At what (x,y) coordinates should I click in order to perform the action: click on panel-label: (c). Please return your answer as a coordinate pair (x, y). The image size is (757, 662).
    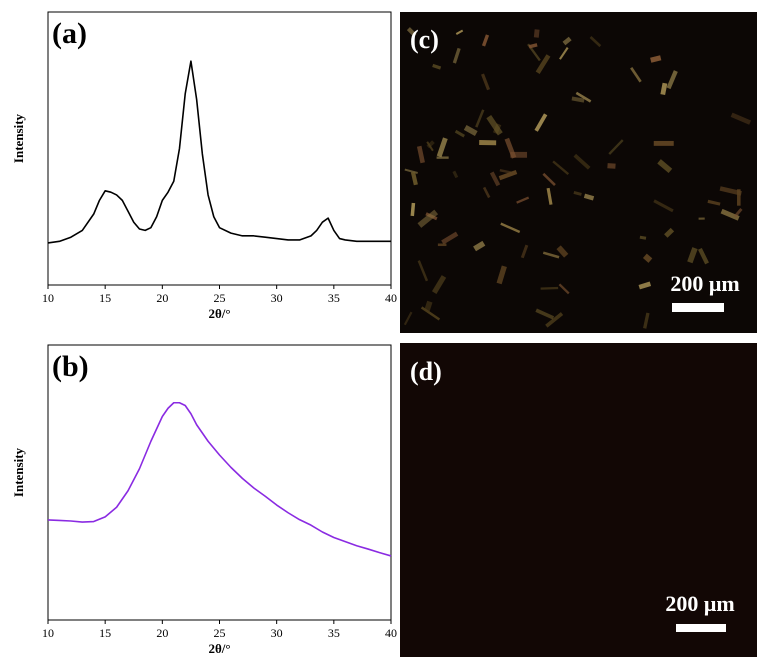
    Looking at the image, I should click on (424, 39).